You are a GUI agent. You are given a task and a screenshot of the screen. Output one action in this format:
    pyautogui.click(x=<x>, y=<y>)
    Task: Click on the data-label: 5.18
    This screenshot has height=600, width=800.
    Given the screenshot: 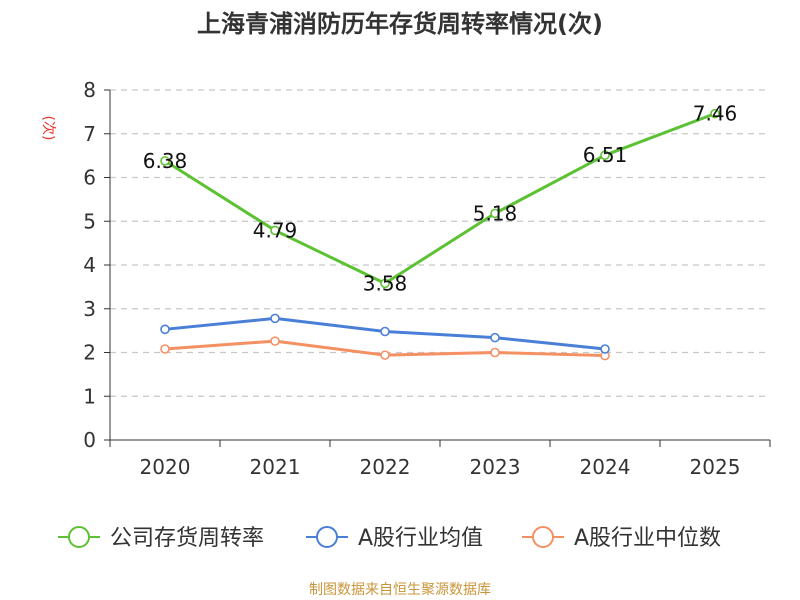 What is the action you would take?
    pyautogui.click(x=495, y=213)
    